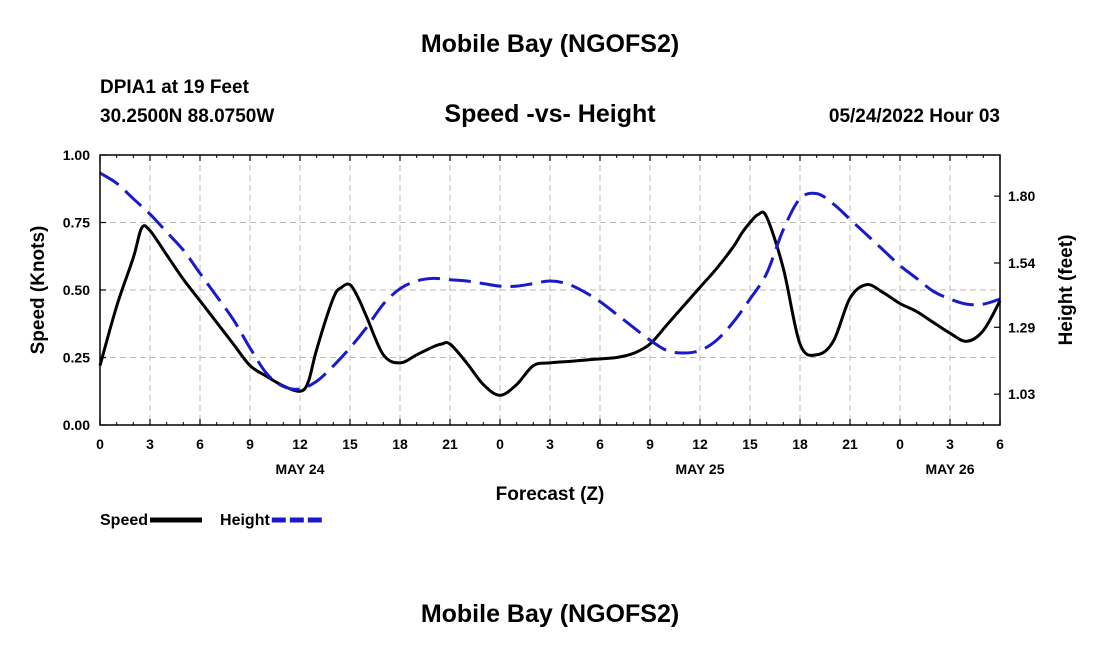 The height and width of the screenshot is (650, 1100). Describe the element at coordinates (76, 358) in the screenshot. I see `y-left-tick-label: 0.25` at that location.